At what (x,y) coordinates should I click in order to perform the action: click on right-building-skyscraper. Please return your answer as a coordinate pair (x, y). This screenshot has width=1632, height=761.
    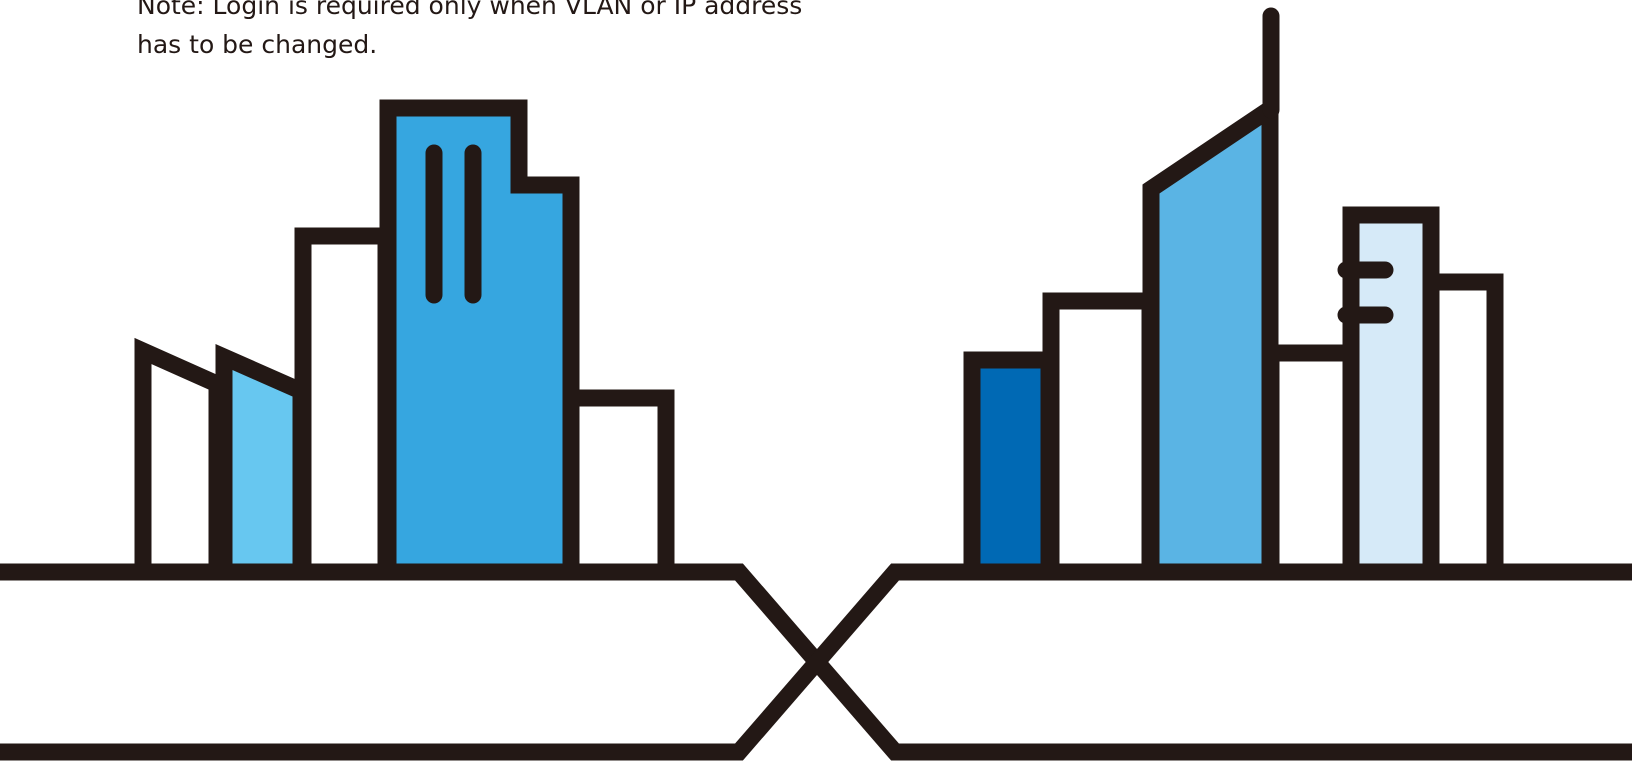
    Looking at the image, I should click on (1210, 337).